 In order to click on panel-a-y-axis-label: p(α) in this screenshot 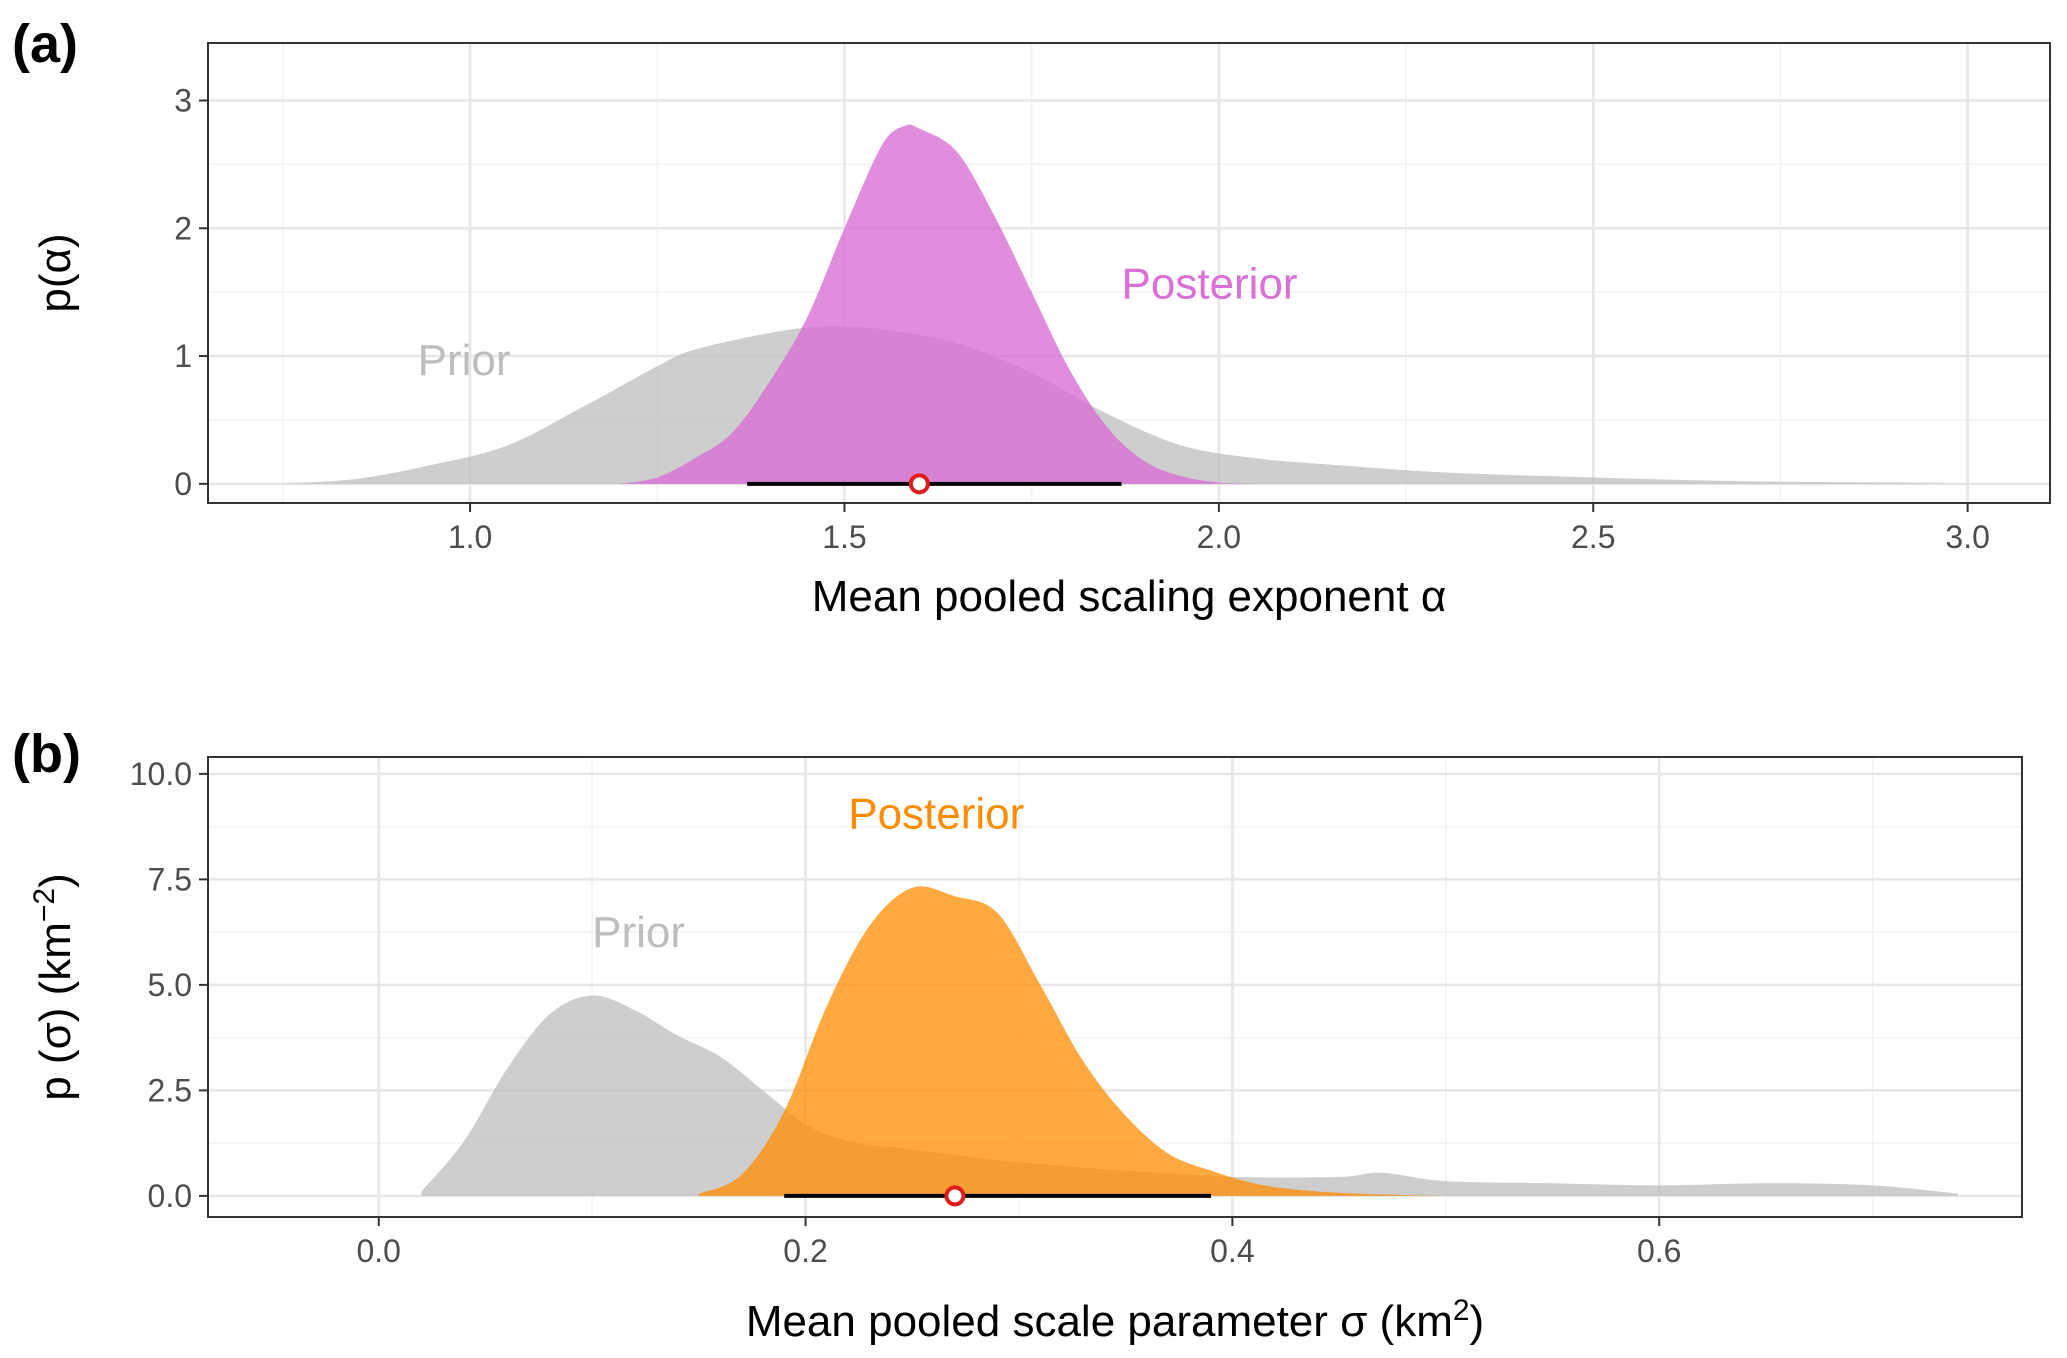, I will do `click(55, 272)`.